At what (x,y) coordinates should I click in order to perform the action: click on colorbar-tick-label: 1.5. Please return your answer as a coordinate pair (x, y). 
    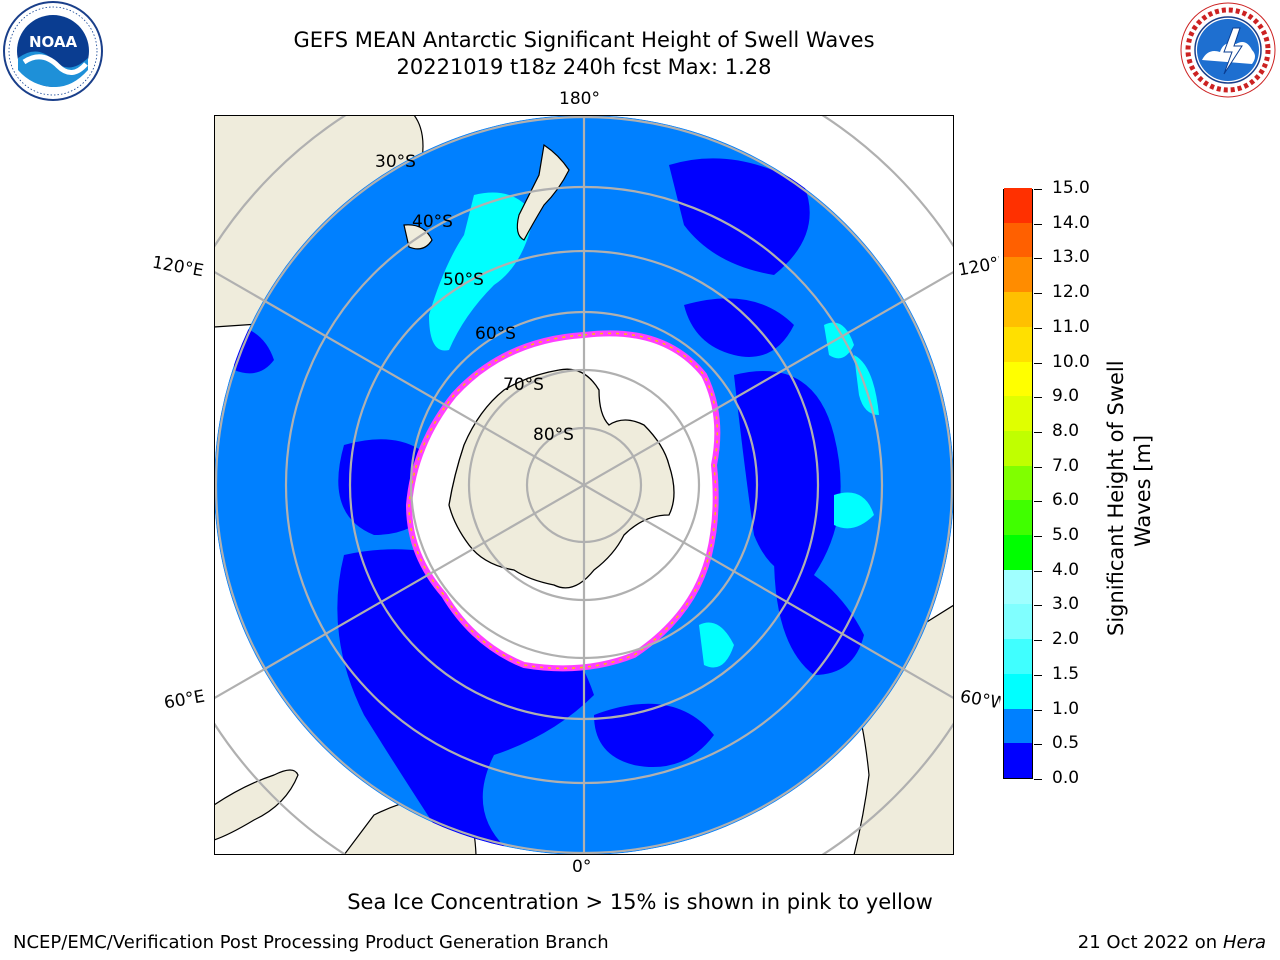
    Looking at the image, I should click on (1066, 673).